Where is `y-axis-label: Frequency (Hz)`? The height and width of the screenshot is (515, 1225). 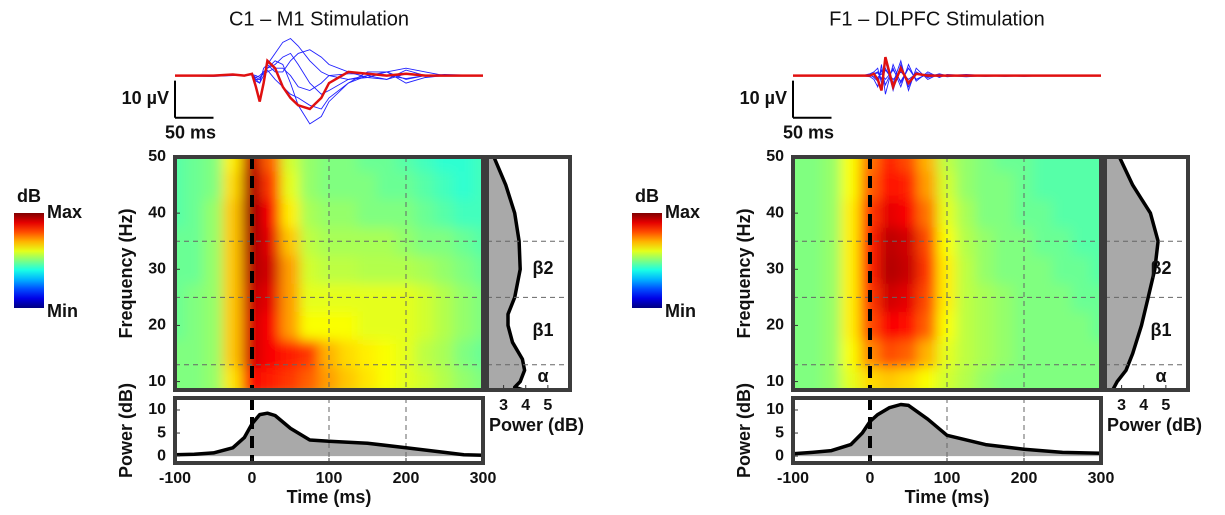
y-axis-label: Frequency (Hz) is located at coordinates (744, 273).